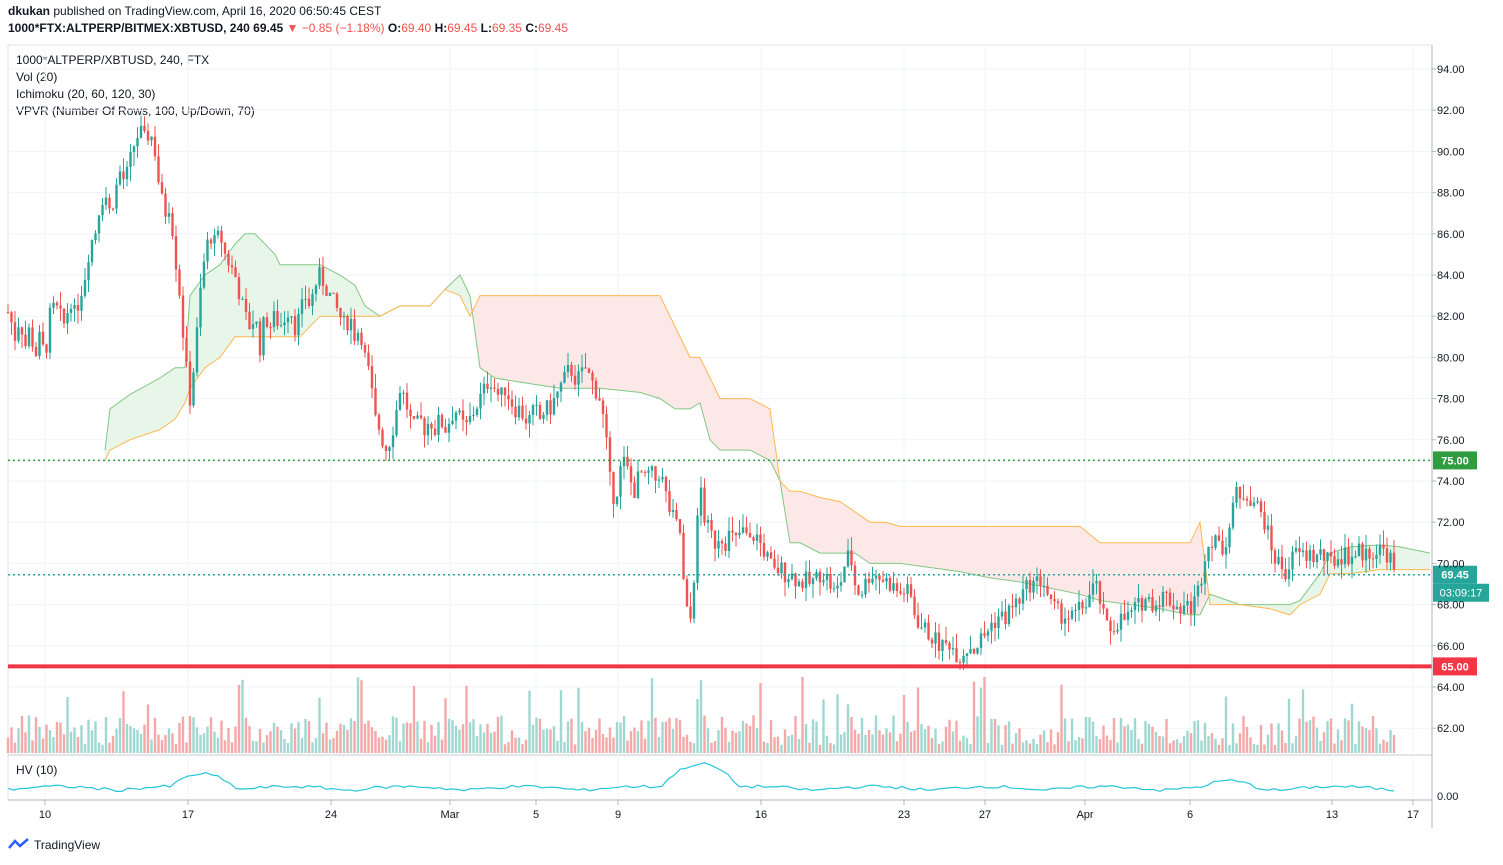  What do you see at coordinates (135, 111) in the screenshot?
I see `legend-vpvr: VPVR (Number Of Rows, 100, Up/Down, 70)` at bounding box center [135, 111].